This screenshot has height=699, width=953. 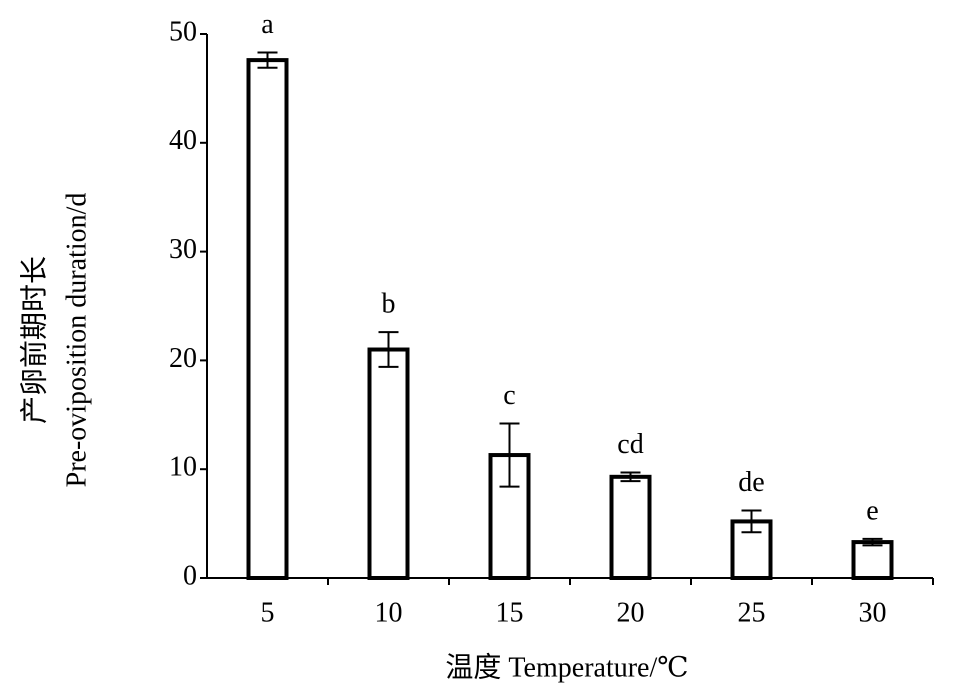 I want to click on x-axis-label: 温度 Temperature/℃, so click(x=566, y=667).